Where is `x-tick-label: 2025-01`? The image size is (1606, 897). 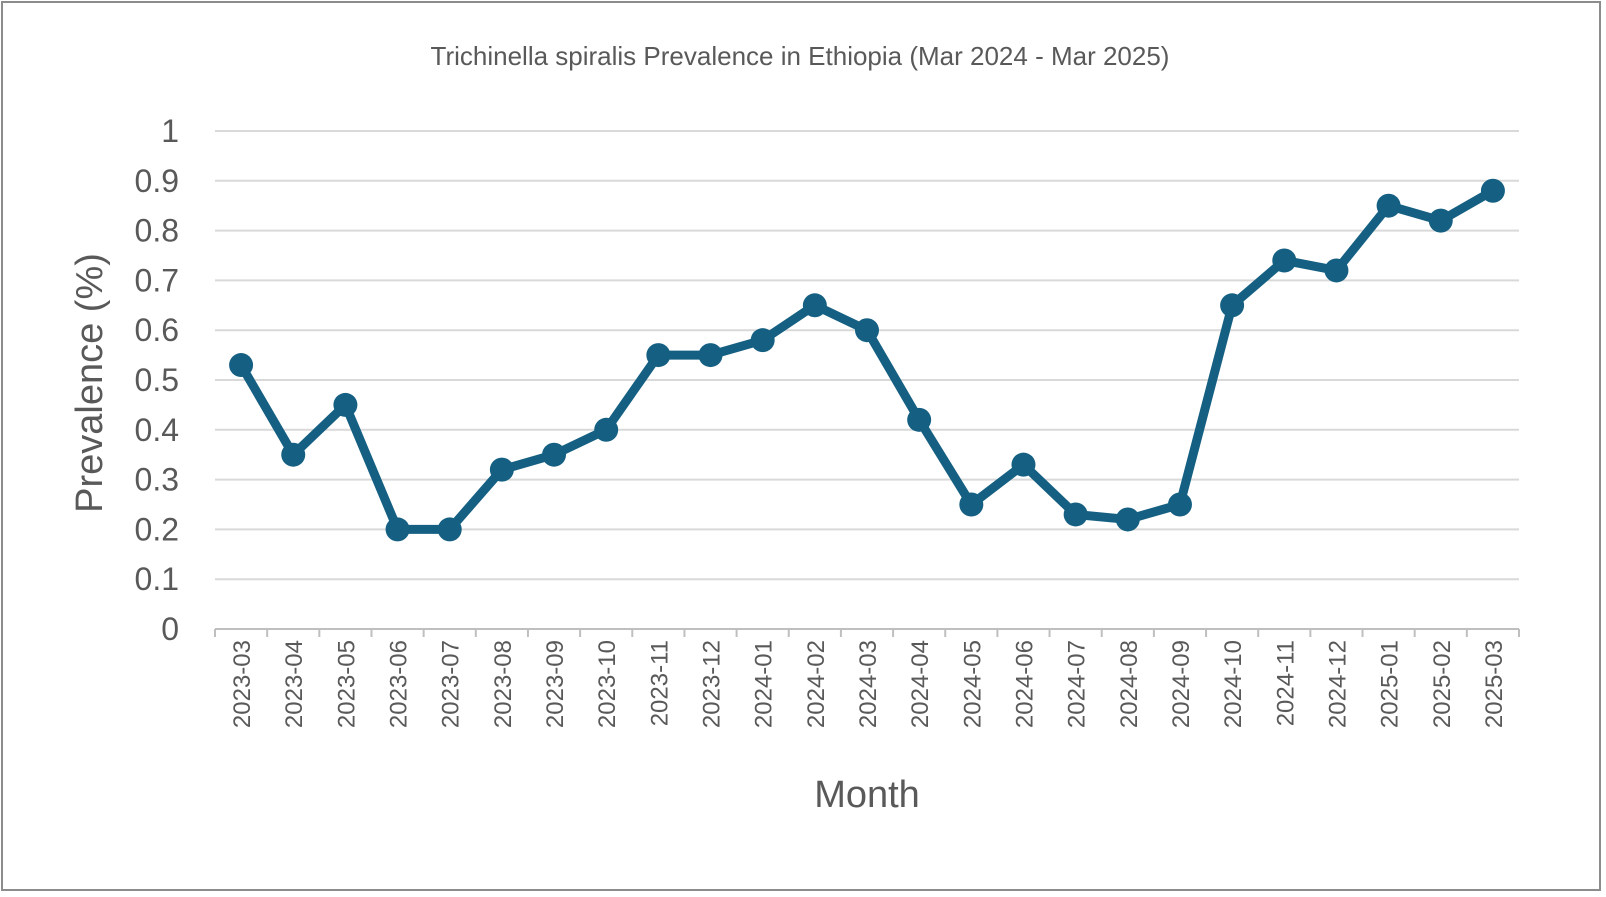 x-tick-label: 2025-01 is located at coordinates (1390, 684).